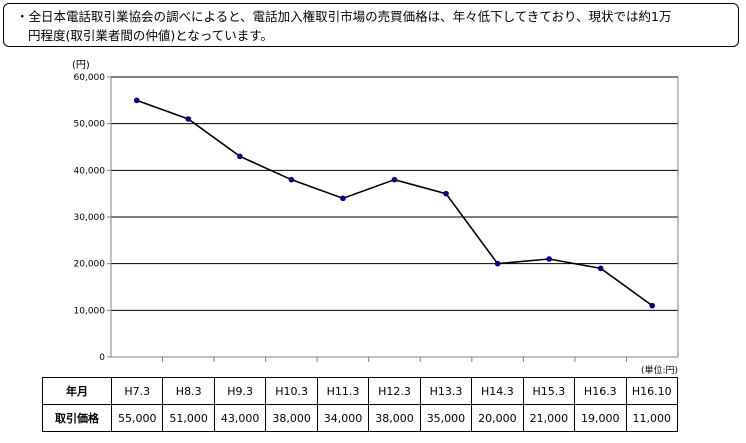 The image size is (746, 443). Describe the element at coordinates (394, 391) in the screenshot. I see `table-header-cell: H12.3` at that location.